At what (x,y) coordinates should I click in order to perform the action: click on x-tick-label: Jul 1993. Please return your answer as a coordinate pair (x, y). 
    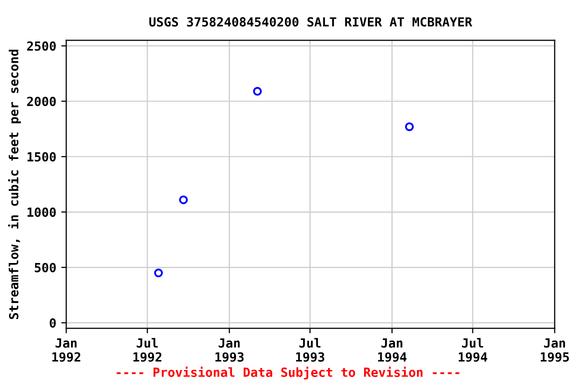
    Looking at the image, I should click on (310, 350).